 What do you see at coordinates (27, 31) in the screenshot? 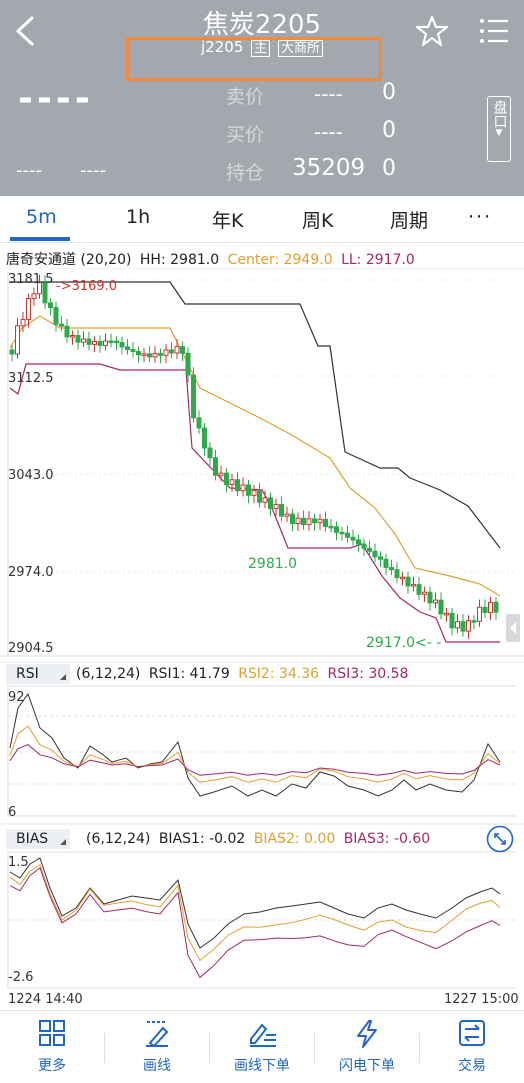
I see `back-arrow-icon` at bounding box center [27, 31].